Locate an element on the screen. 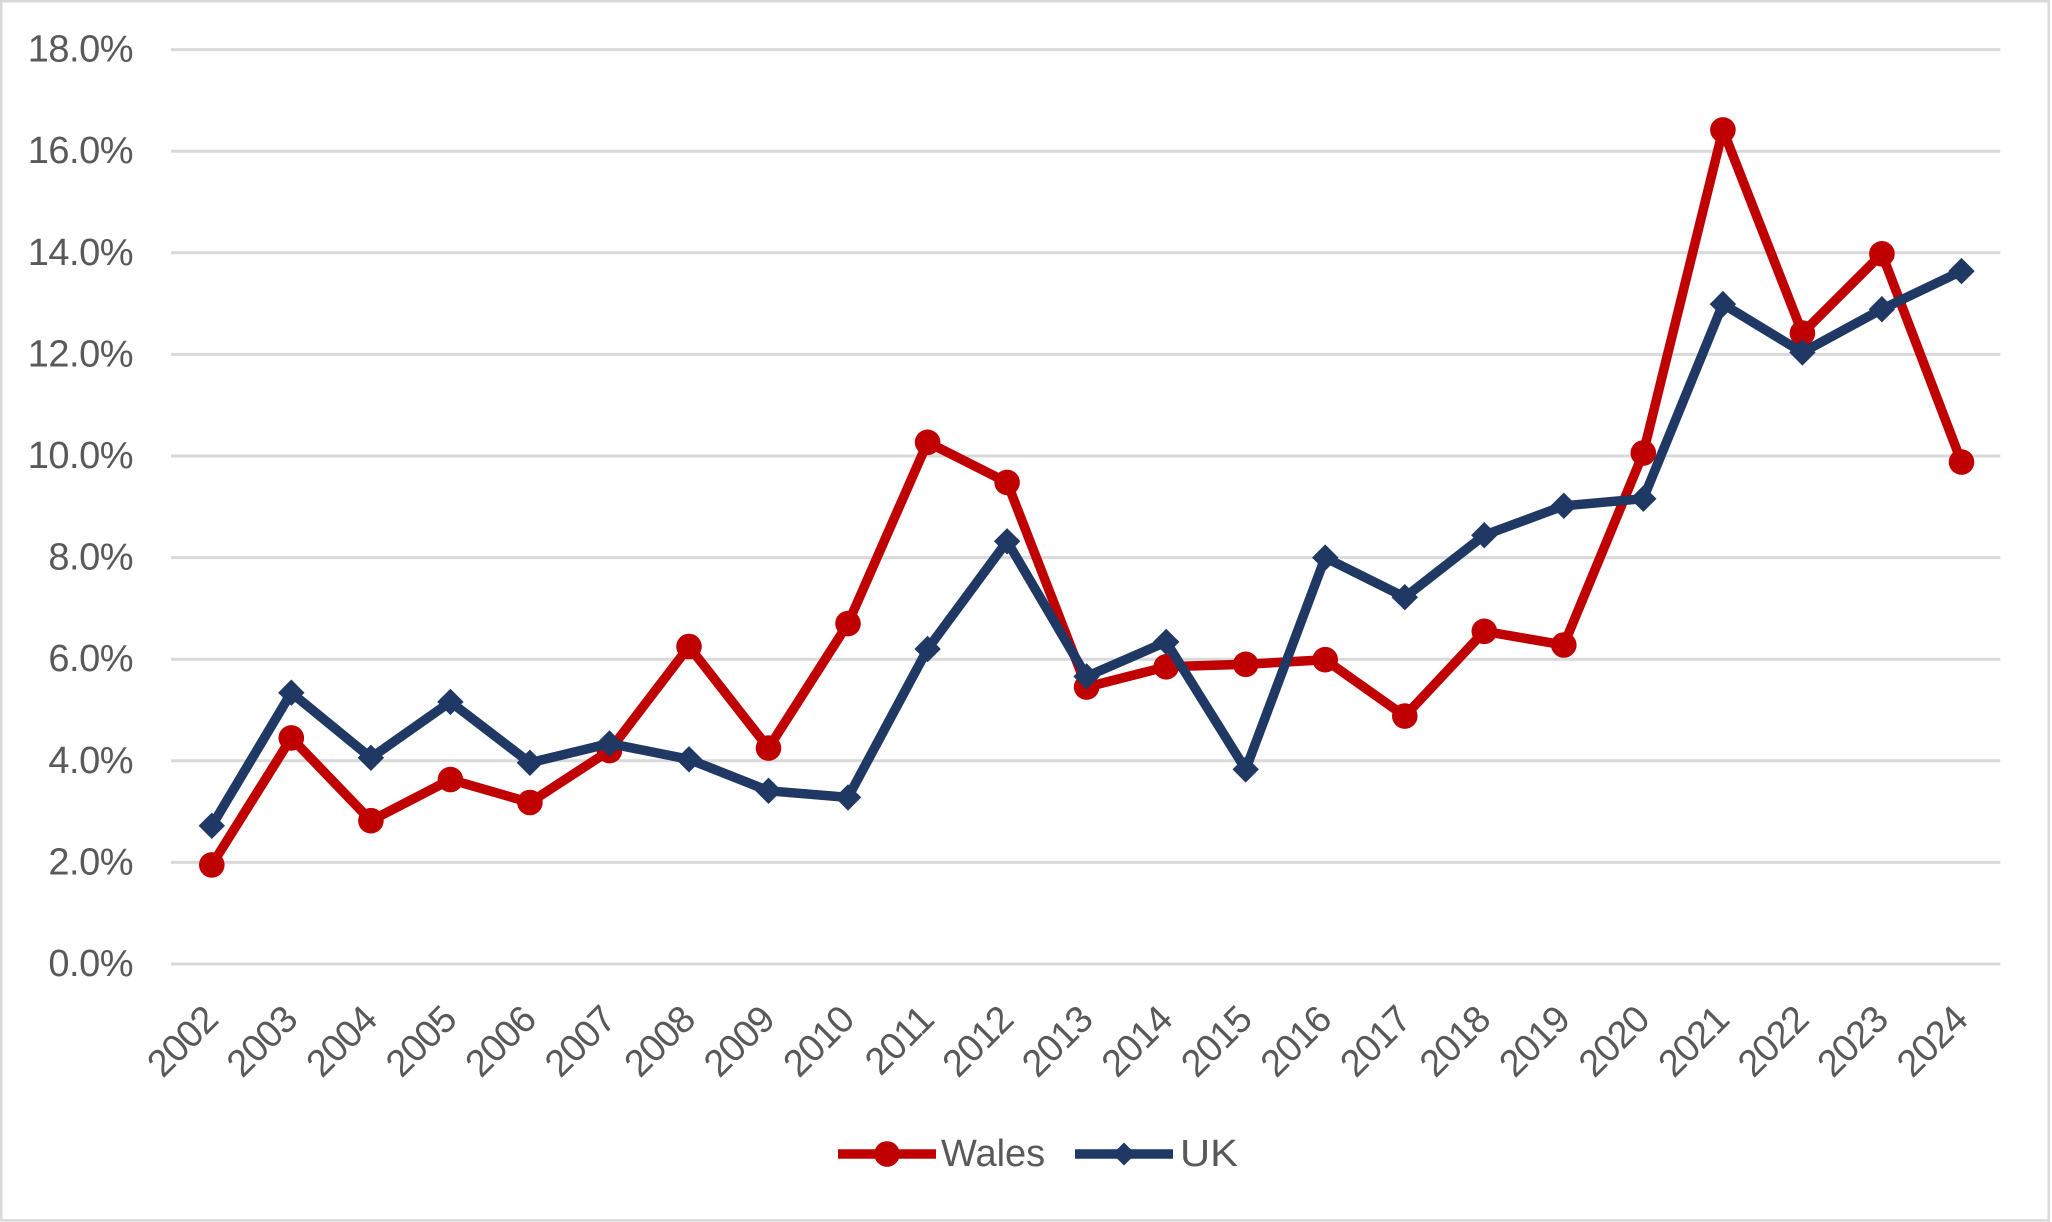 This screenshot has width=2052, height=1222. svg-text: 12.0% is located at coordinates (80, 354).